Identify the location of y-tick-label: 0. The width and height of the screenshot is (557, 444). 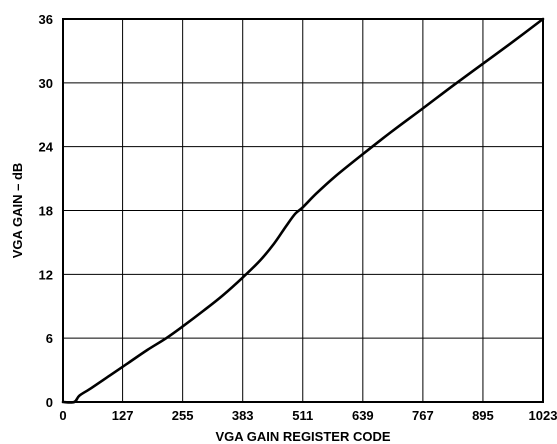
(49, 402).